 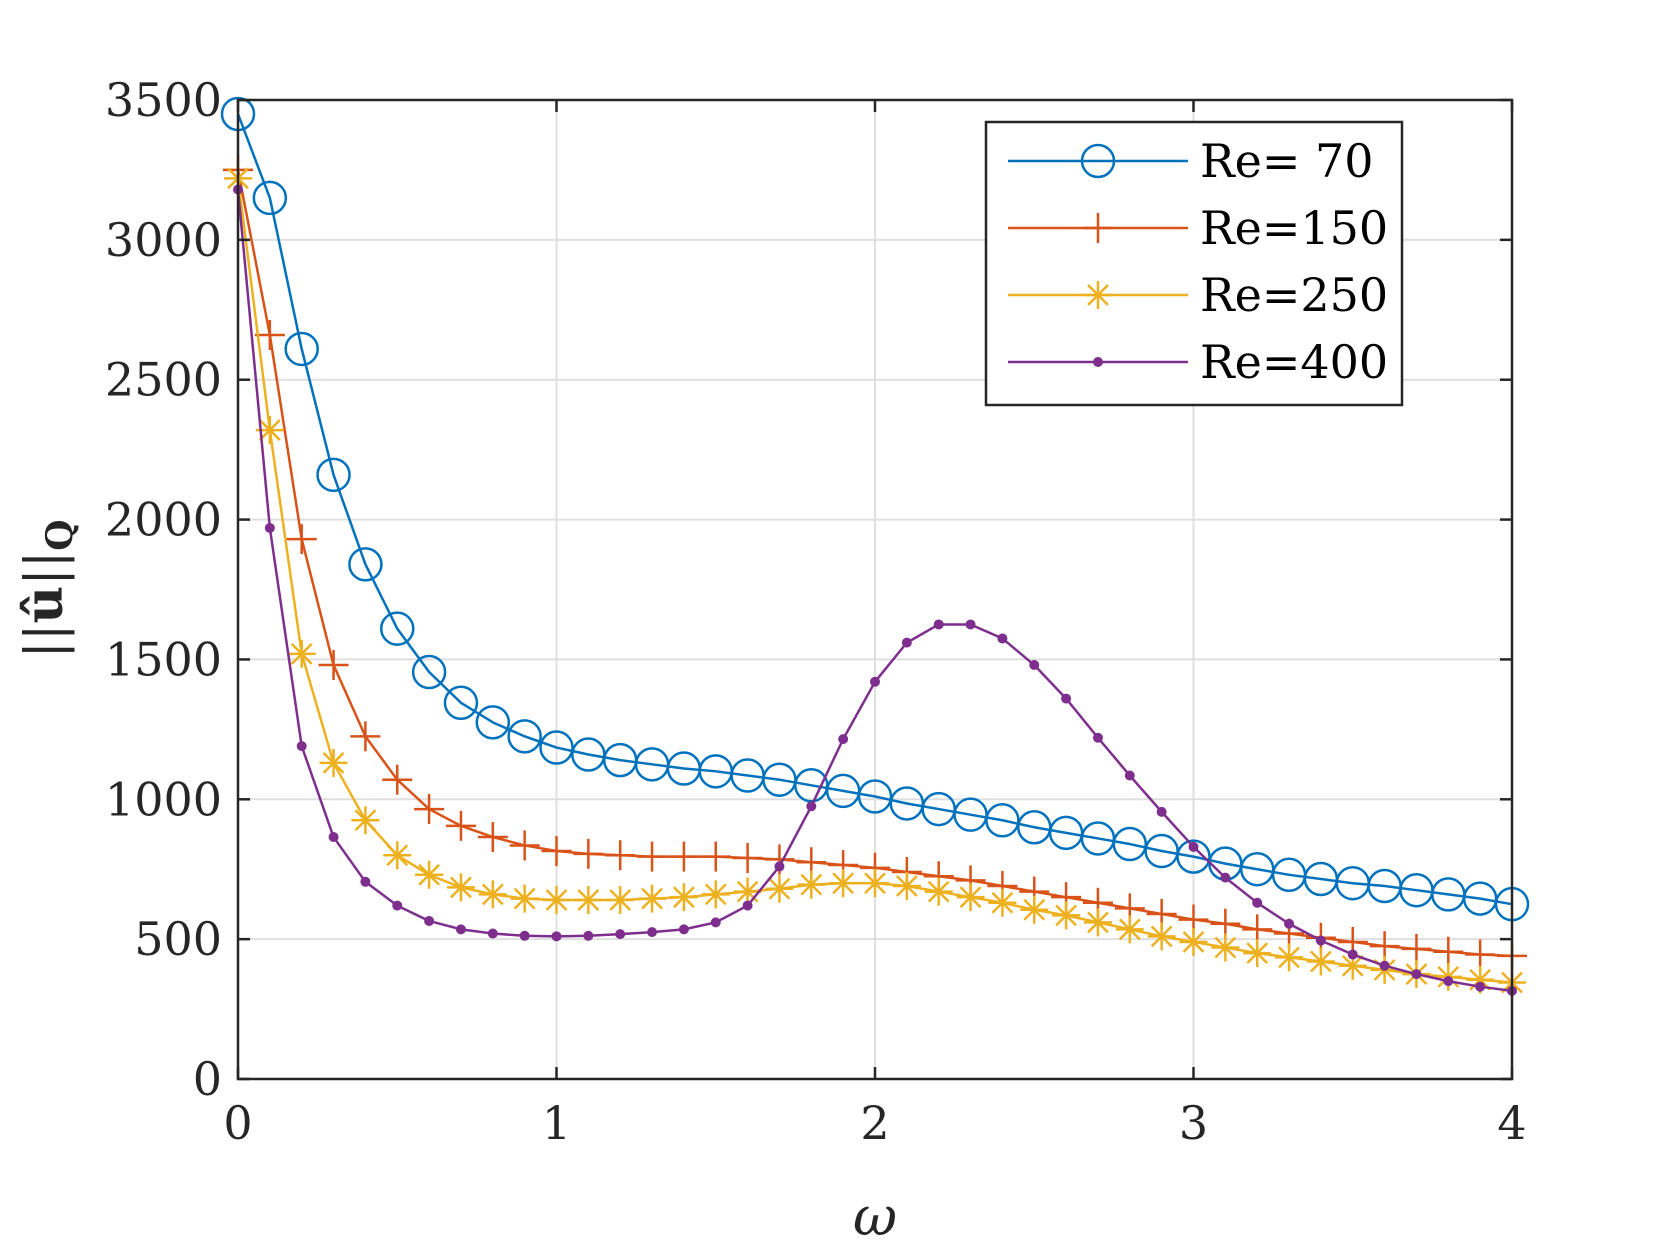 What do you see at coordinates (163, 380) in the screenshot?
I see `y-tick-label: 2500` at bounding box center [163, 380].